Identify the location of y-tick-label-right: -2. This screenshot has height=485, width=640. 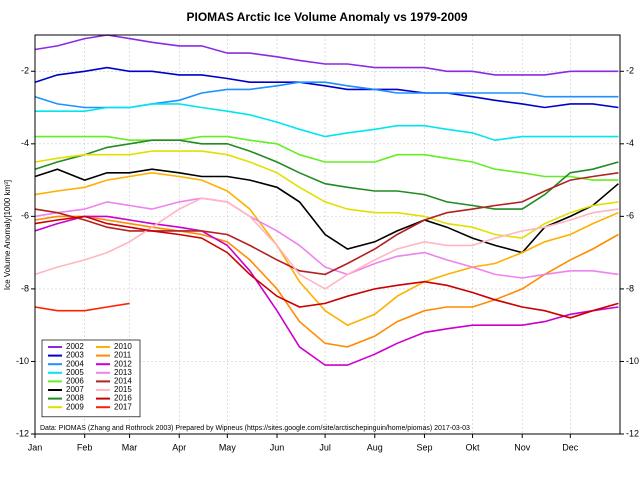
(630, 71).